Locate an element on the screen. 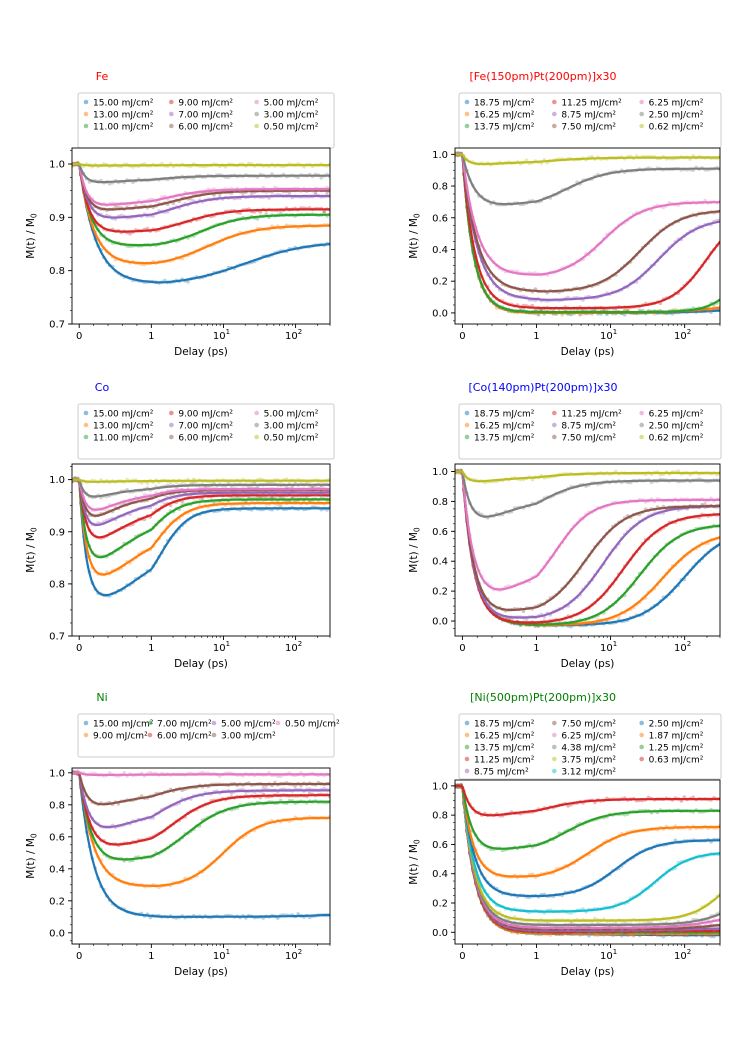  legend-label: 3.00 mJ/cm² is located at coordinates (291, 427).